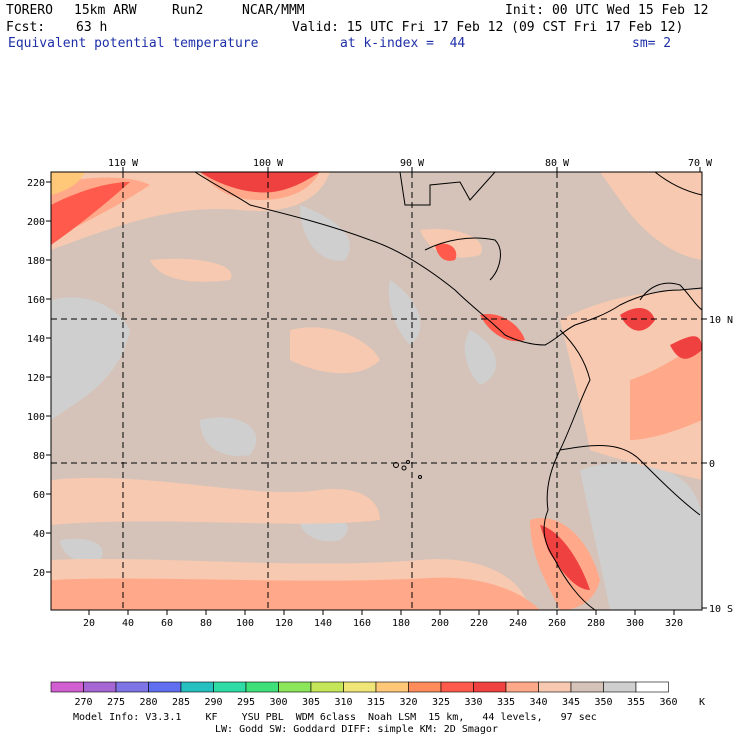  I want to click on x-label: 260, so click(557, 623).